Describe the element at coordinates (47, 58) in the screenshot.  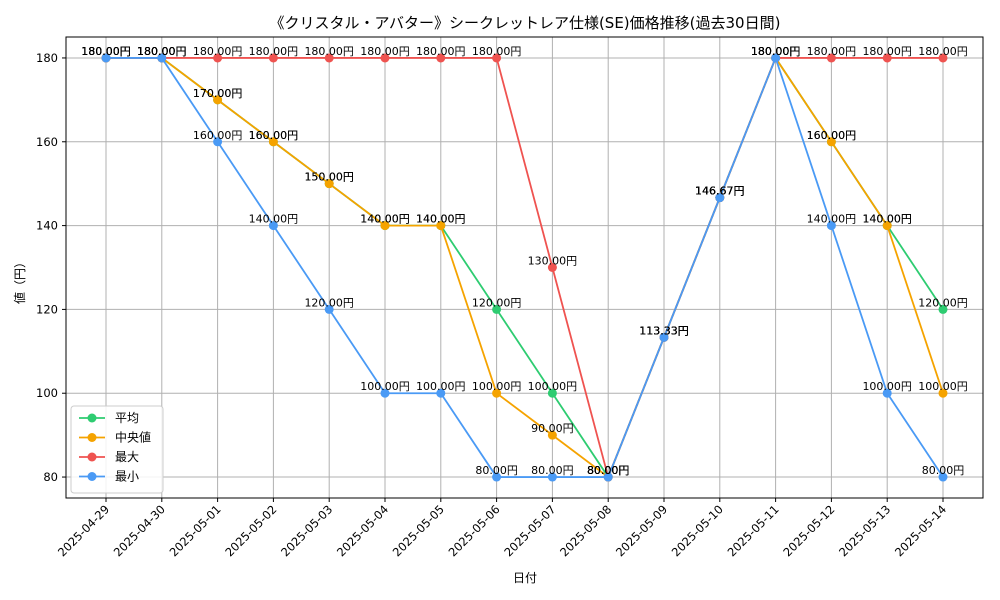
I see `y-tick-label: 180` at that location.